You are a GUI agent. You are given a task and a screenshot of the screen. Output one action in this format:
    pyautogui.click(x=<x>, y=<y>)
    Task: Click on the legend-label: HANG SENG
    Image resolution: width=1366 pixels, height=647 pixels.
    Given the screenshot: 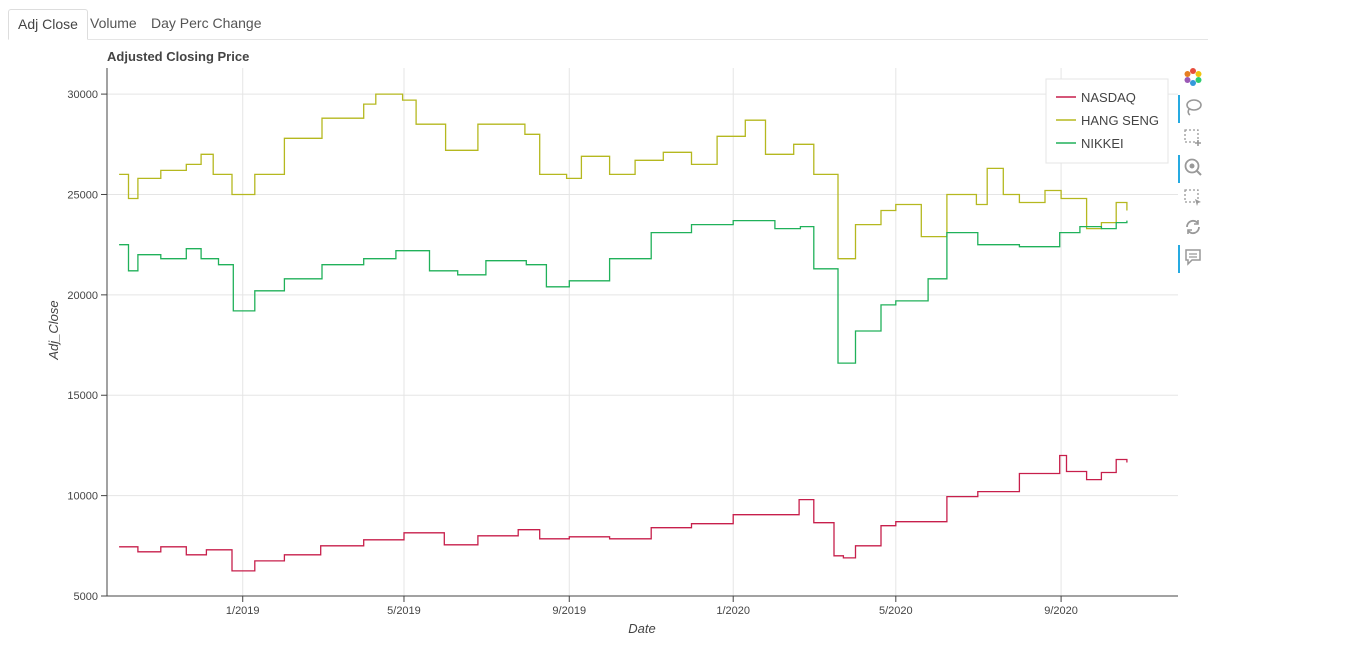 What is the action you would take?
    pyautogui.click(x=1120, y=120)
    